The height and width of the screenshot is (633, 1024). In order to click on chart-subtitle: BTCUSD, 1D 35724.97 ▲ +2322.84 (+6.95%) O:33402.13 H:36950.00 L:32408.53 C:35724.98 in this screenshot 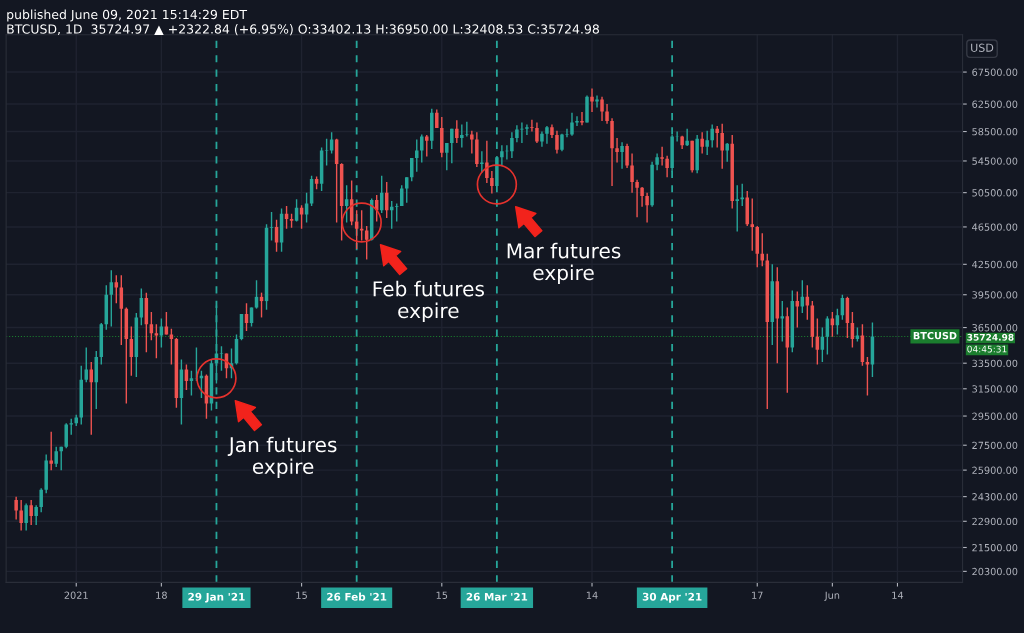, I will do `click(303, 30)`.